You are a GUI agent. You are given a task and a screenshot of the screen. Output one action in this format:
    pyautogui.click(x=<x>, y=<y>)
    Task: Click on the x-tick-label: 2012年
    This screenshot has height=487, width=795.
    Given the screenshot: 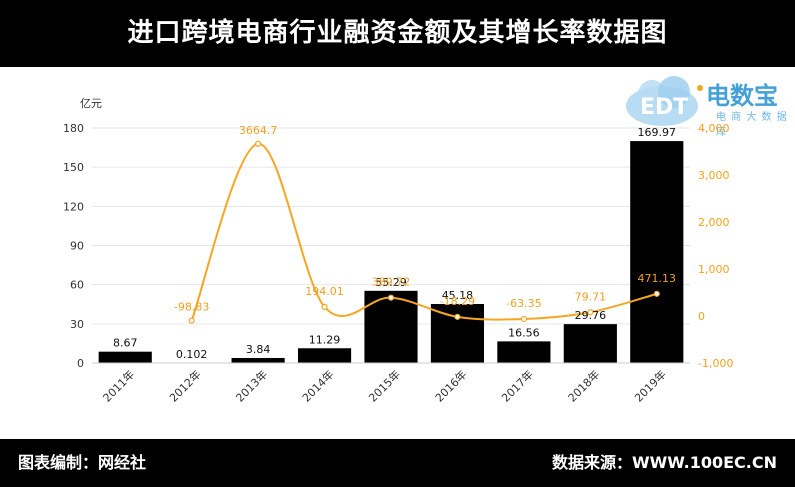 What is the action you would take?
    pyautogui.click(x=184, y=385)
    